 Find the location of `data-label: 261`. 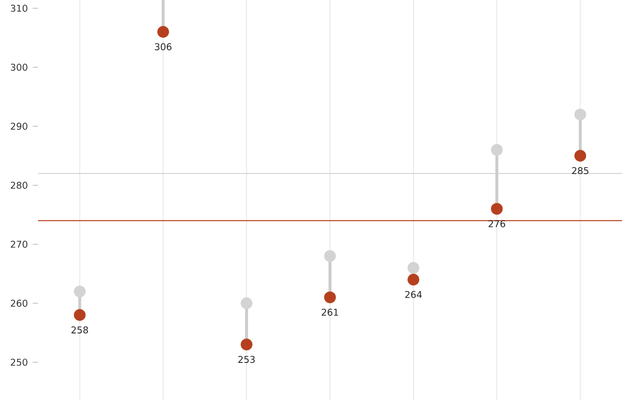

data-label: 261 is located at coordinates (330, 312).